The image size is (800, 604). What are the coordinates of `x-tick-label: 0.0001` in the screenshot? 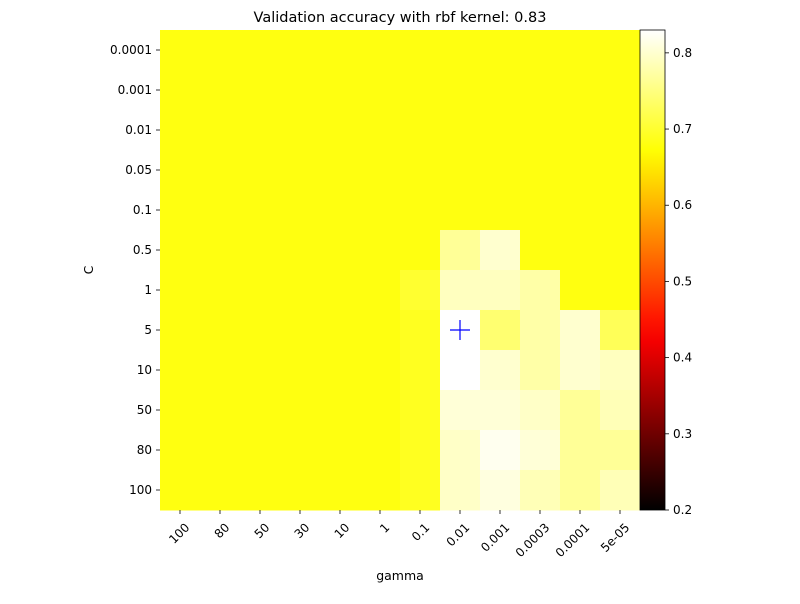 It's located at (573, 540).